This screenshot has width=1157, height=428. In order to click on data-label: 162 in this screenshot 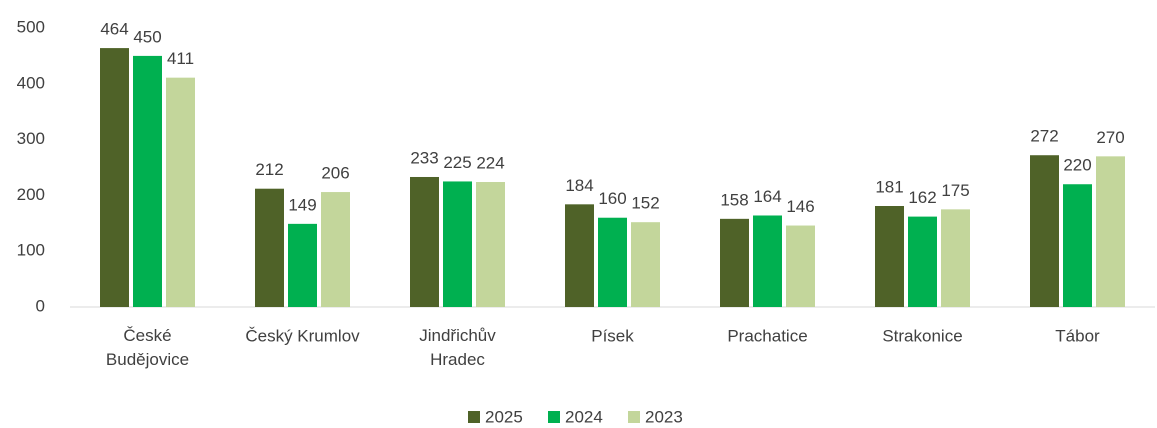, I will do `click(922, 197)`.